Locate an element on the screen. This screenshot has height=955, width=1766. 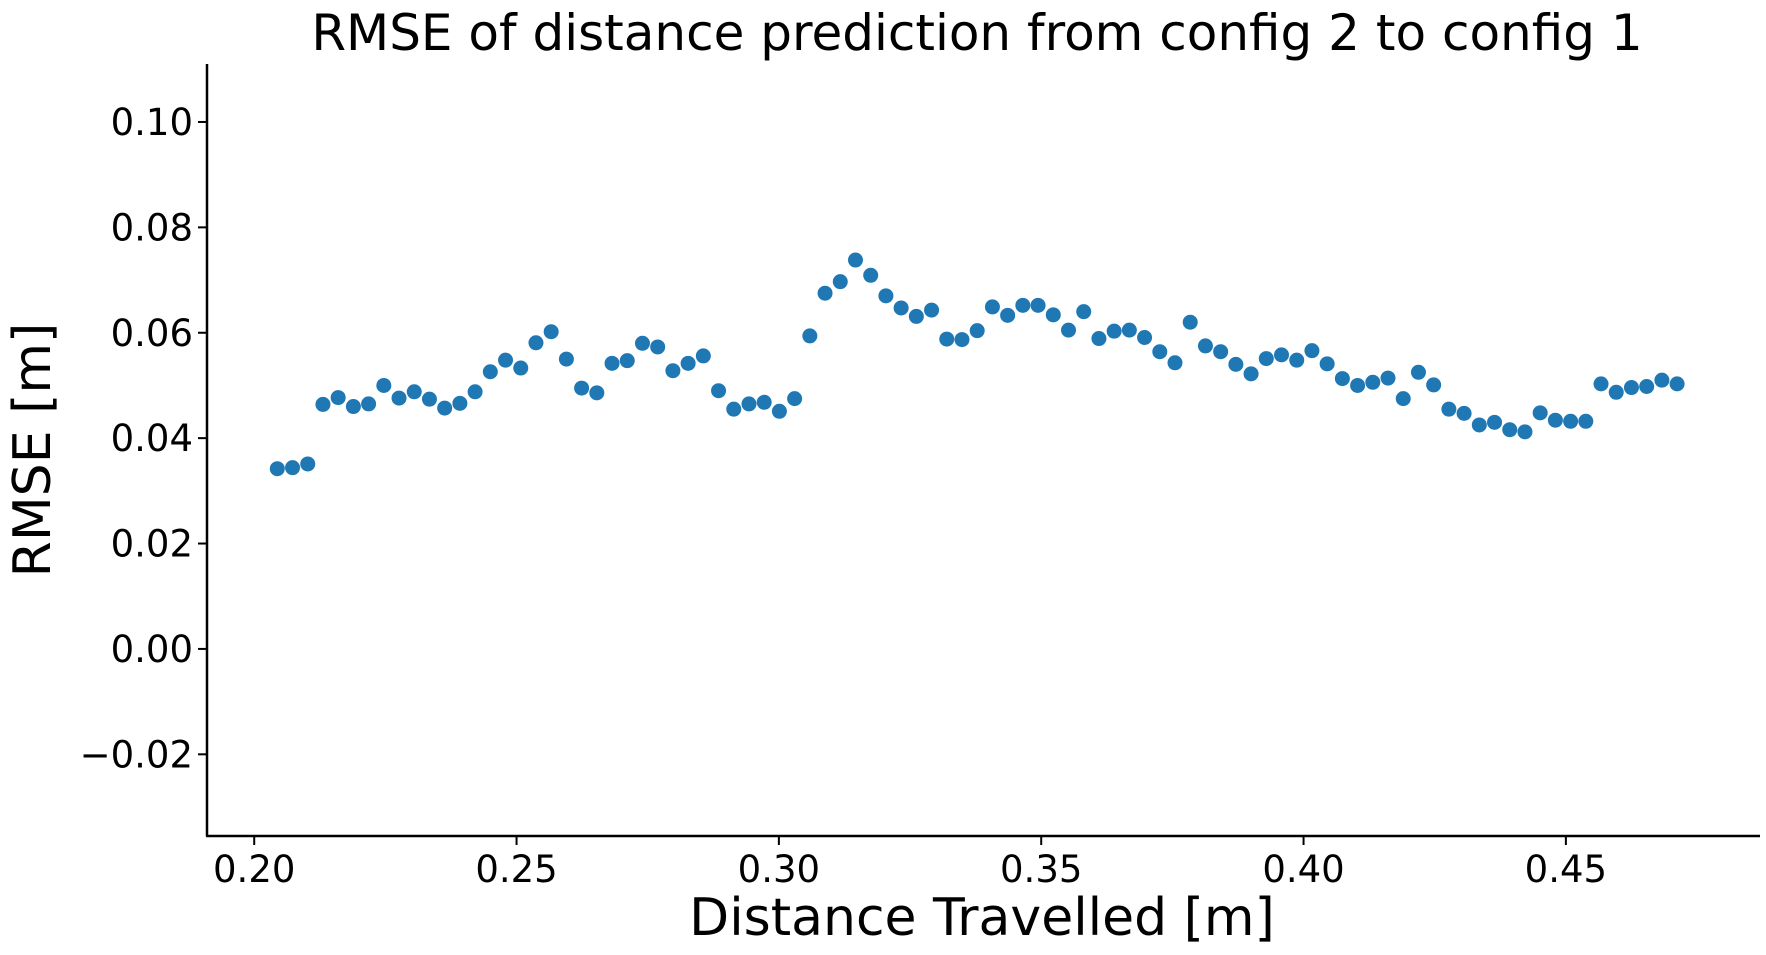
x-tick-label: 0.35 is located at coordinates (1041, 869).